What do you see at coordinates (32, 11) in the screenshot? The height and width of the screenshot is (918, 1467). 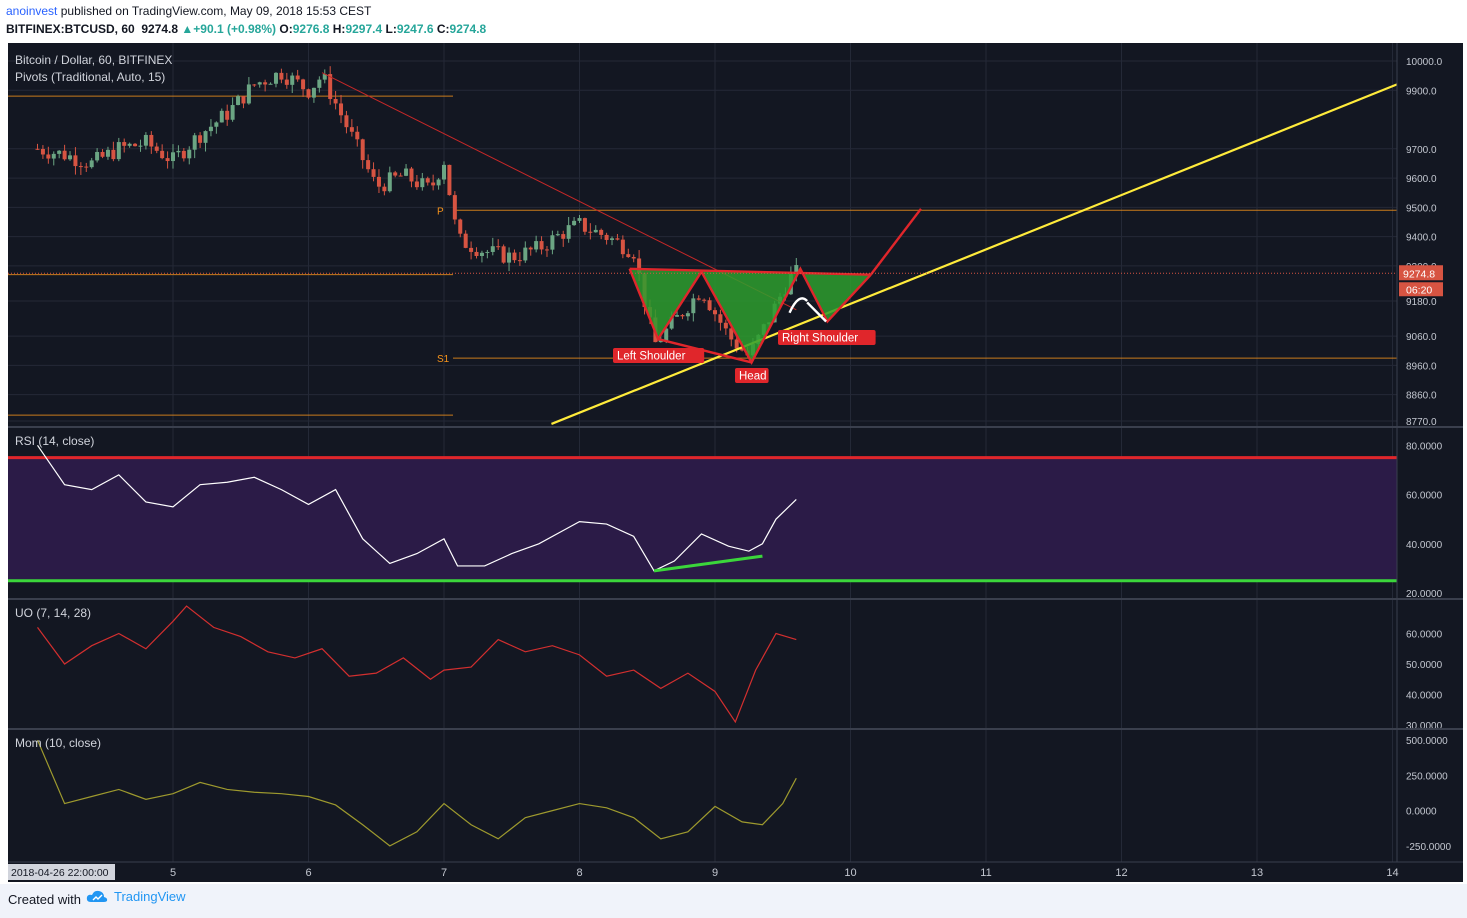 I see `author-link: anoinvest` at bounding box center [32, 11].